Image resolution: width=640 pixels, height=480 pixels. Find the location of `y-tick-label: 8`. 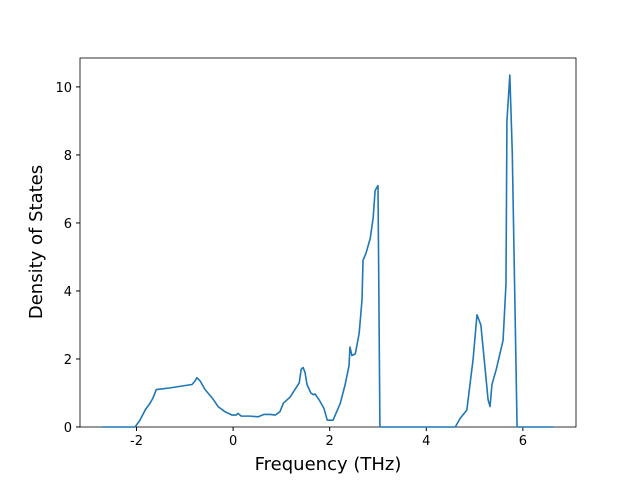

y-tick-label: 8 is located at coordinates (68, 156).